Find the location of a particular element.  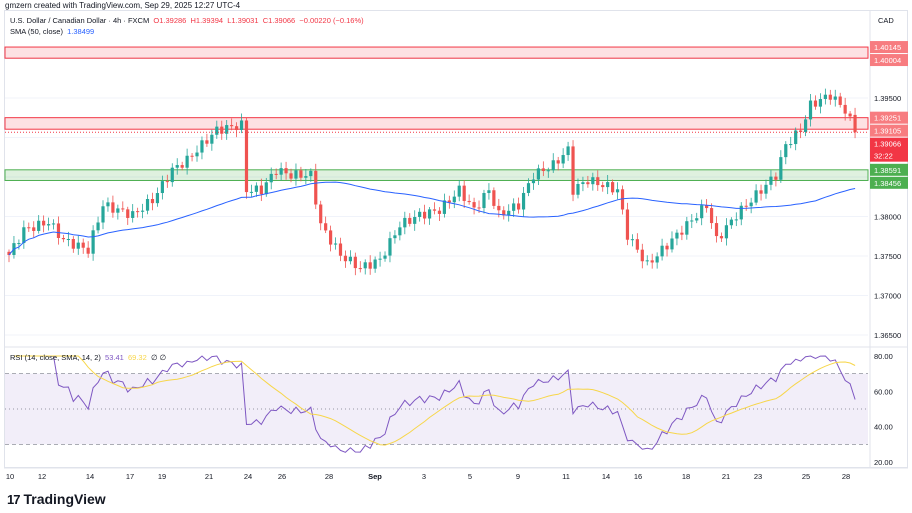

zone-price-label: 1.39251 is located at coordinates (887, 118).